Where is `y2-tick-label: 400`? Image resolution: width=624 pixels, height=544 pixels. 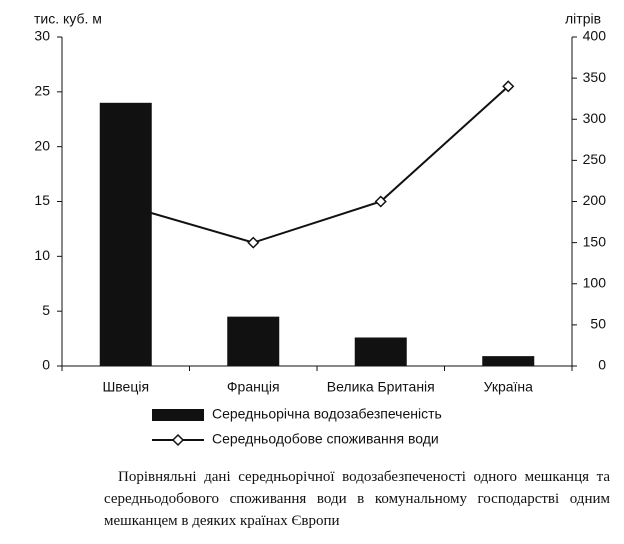
y2-tick-label: 400 is located at coordinates (595, 36).